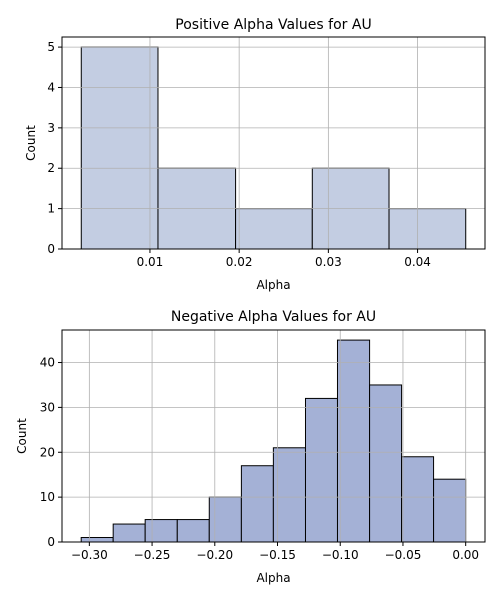  I want to click on y-tick-label: 5, so click(51, 47).